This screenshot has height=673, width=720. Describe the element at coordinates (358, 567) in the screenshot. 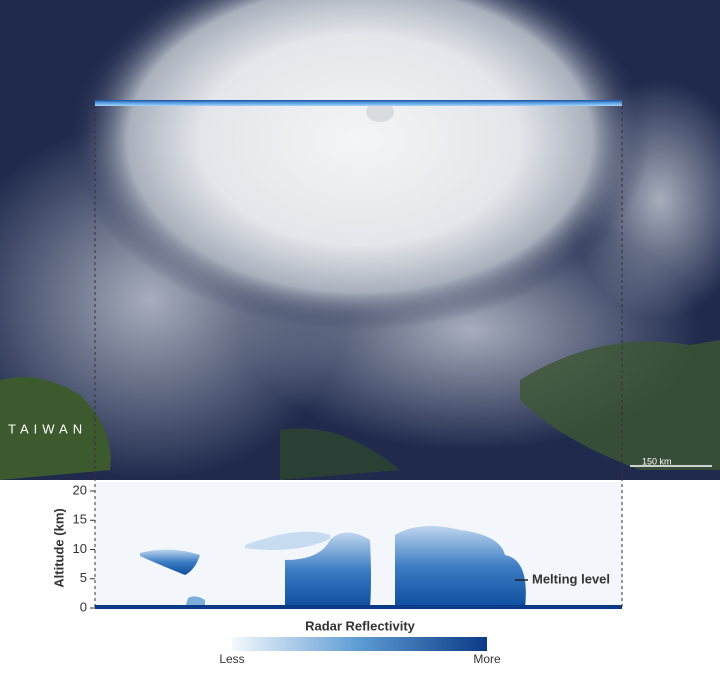

I see `radar-echoes` at that location.